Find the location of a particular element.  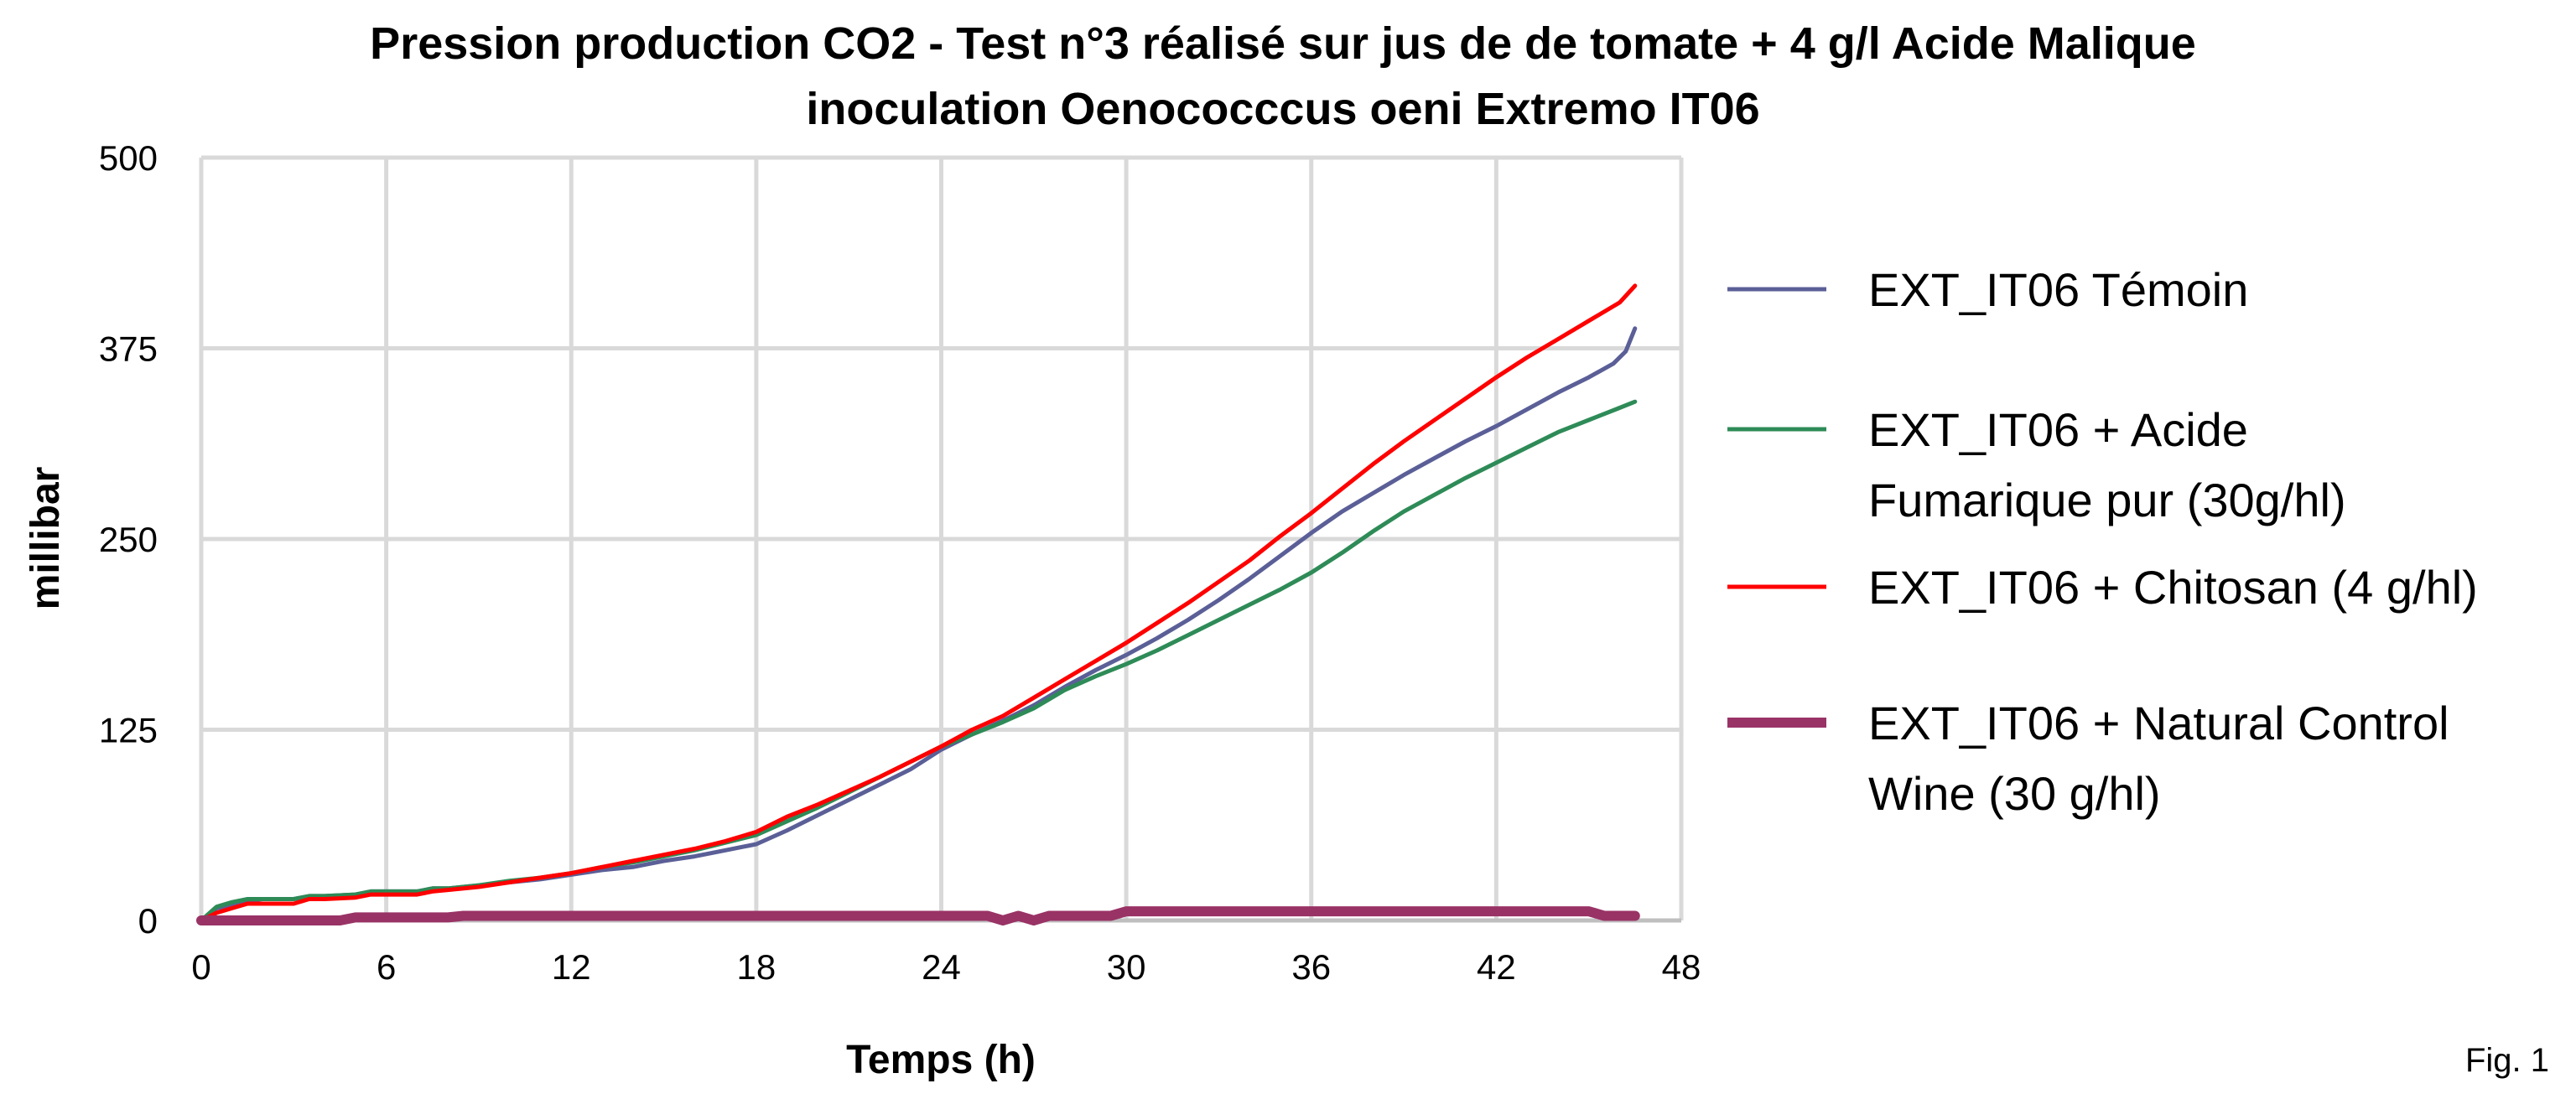

legend-label: EXT_IT06 + Natural Control is located at coordinates (2158, 723).